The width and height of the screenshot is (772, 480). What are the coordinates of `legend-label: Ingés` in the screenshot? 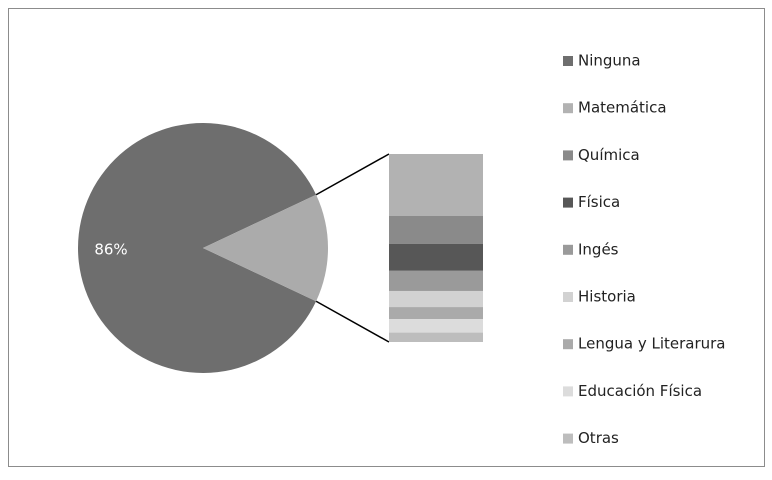 It's located at (598, 249).